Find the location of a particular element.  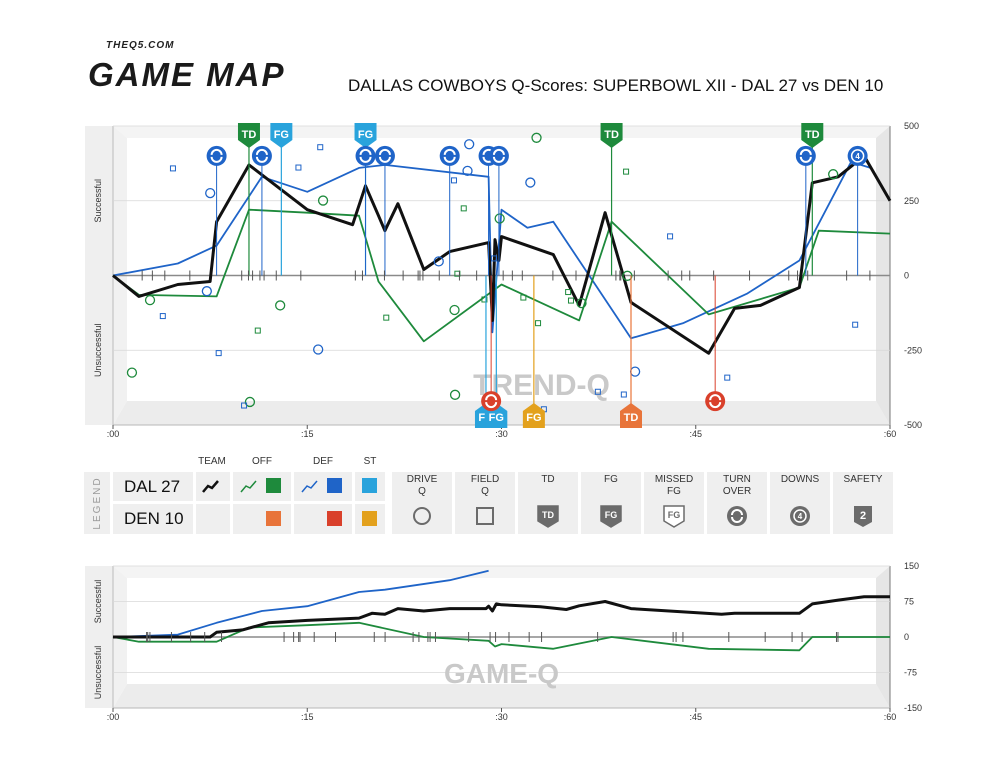

y-tick-label: 250 is located at coordinates (911, 201).